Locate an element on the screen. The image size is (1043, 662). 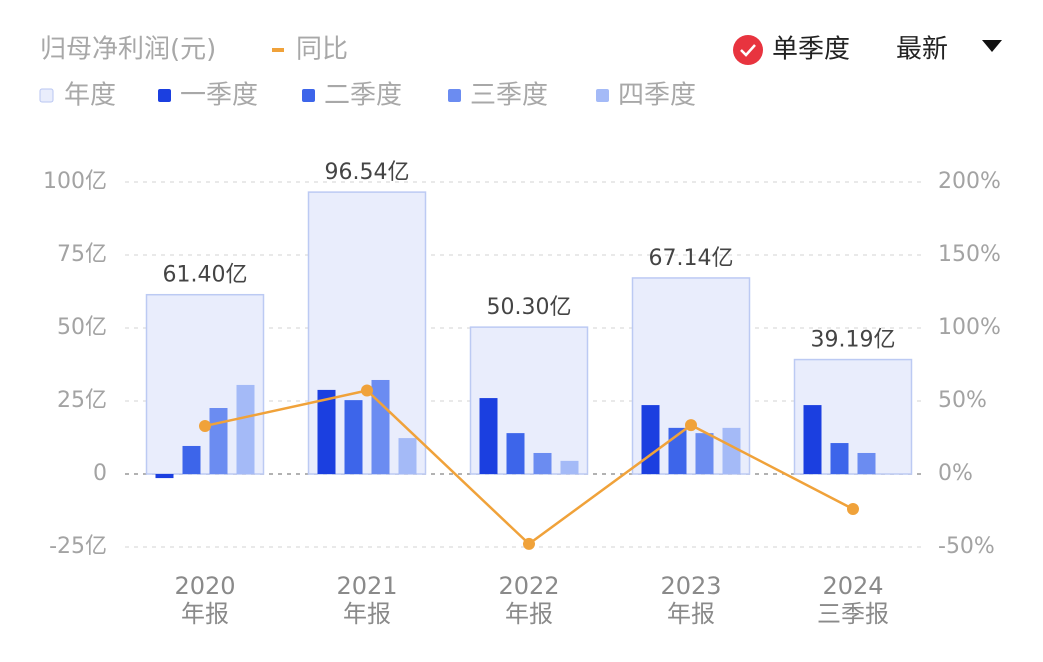
y2-tick-label: -50% is located at coordinates (966, 546).